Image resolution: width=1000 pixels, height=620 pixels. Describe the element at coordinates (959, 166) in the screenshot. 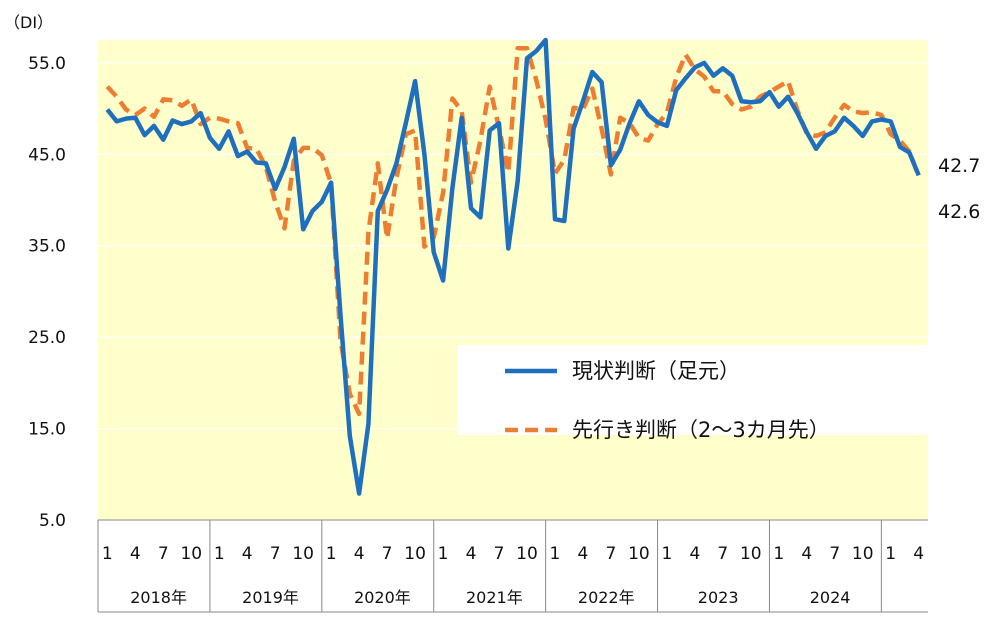

I see `end-label-current: 42.7` at that location.